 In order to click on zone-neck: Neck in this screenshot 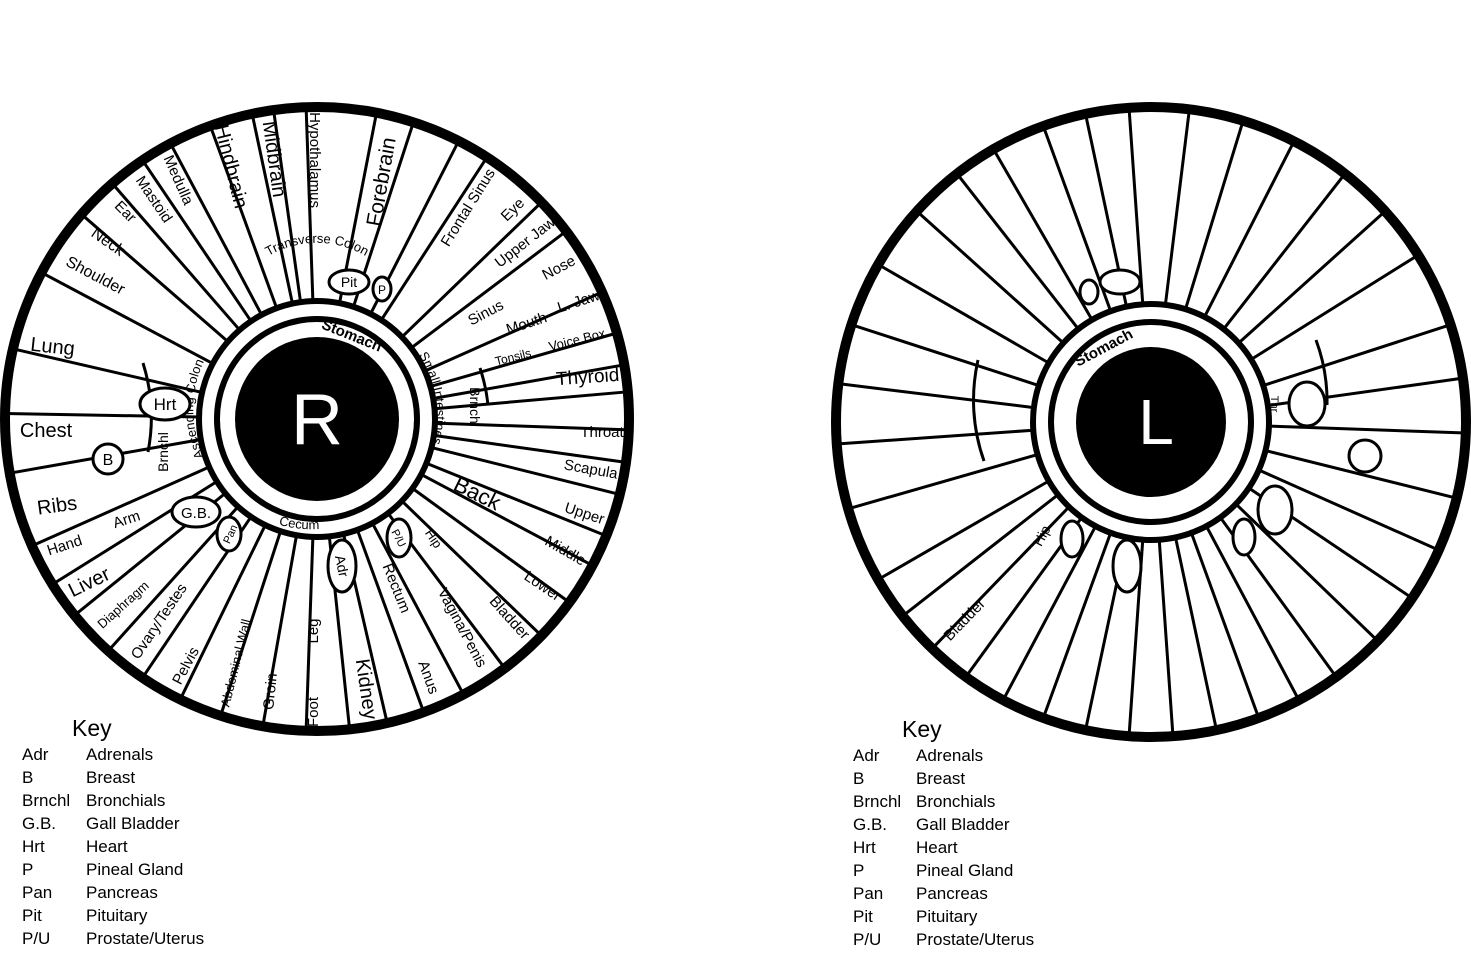, I will do `click(108, 242)`.